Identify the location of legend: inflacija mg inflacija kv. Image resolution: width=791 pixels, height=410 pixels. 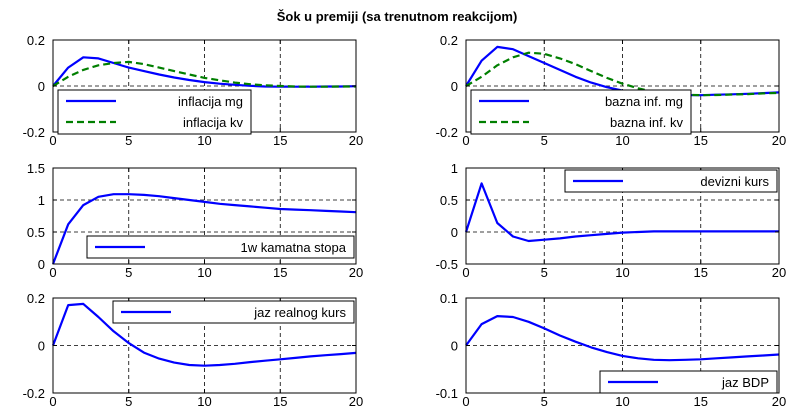
(154, 112).